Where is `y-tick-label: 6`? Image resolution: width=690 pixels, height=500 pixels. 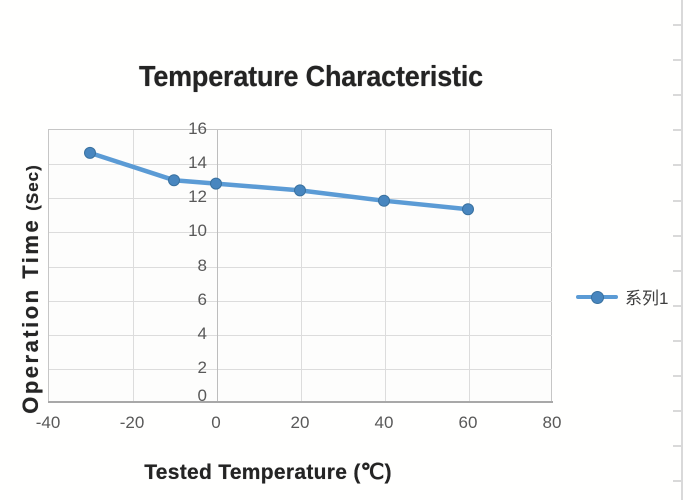
y-tick-label: 6 is located at coordinates (202, 299).